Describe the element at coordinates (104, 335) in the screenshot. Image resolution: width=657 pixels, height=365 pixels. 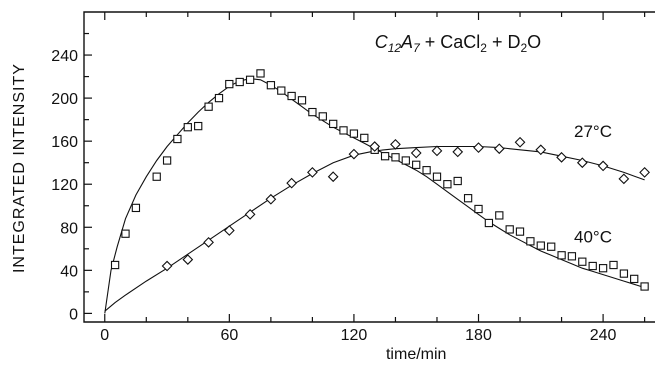
I see `x-tick-label: 0` at that location.